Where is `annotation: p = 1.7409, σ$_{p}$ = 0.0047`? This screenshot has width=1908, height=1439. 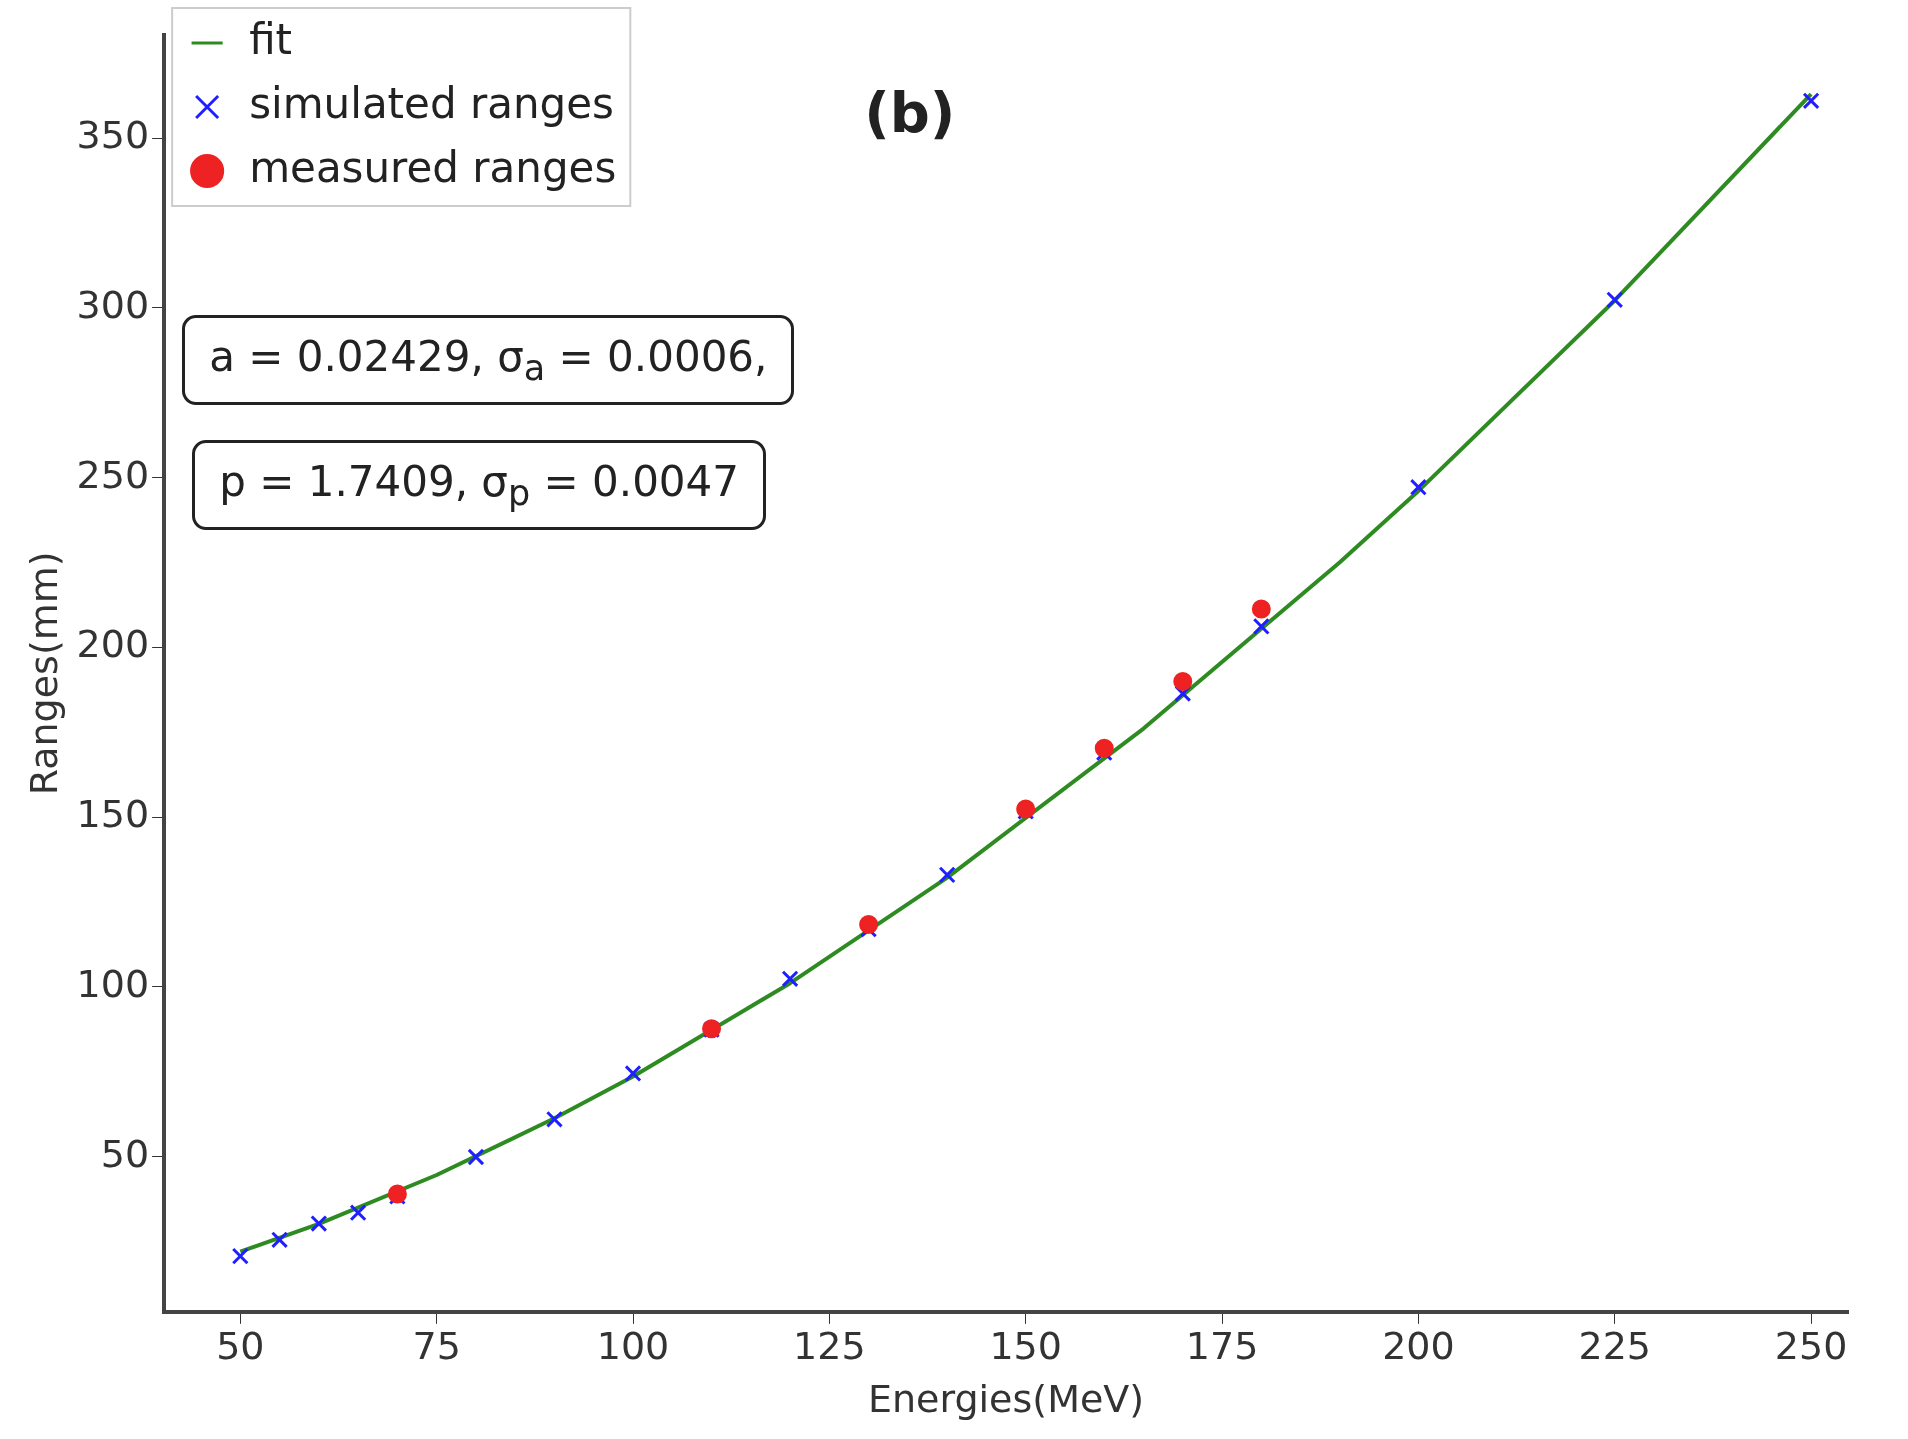 annotation: p = 1.7409, σ$_{p}$ = 0.0047 is located at coordinates (479, 485).